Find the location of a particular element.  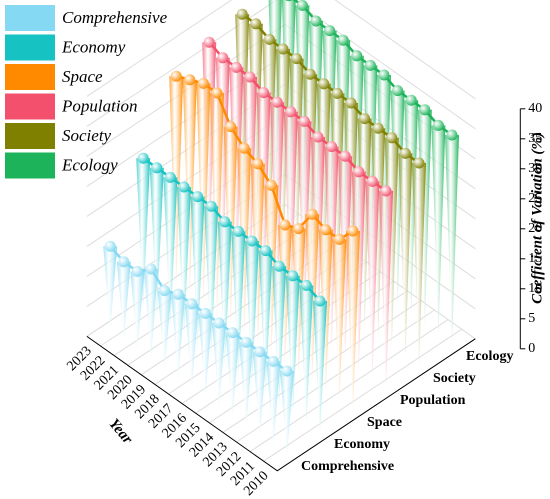

z-tick-label: 40 is located at coordinates (535, 108).